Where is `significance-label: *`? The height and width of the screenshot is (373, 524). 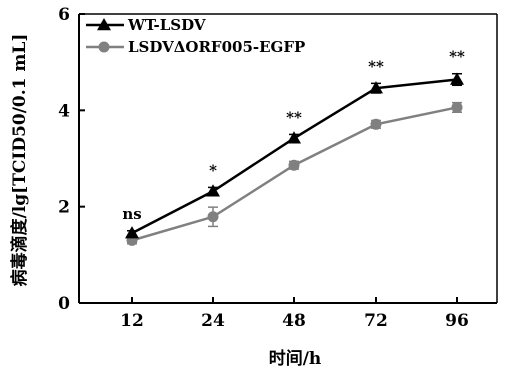
significance-label: * is located at coordinates (213, 170).